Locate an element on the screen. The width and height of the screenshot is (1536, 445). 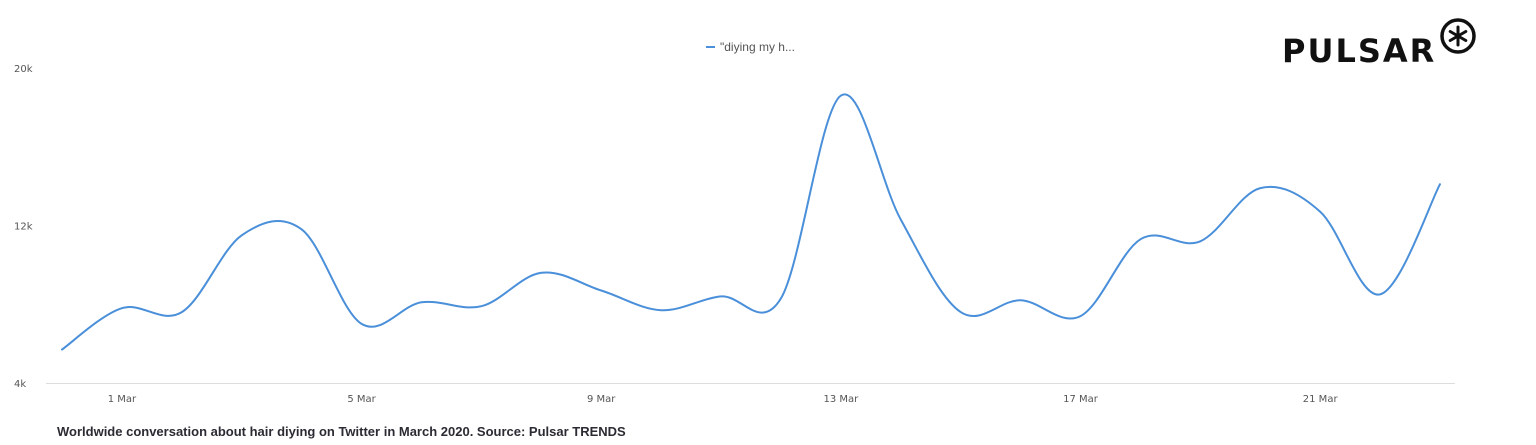
x-tick-label: 5 Mar is located at coordinates (361, 399).